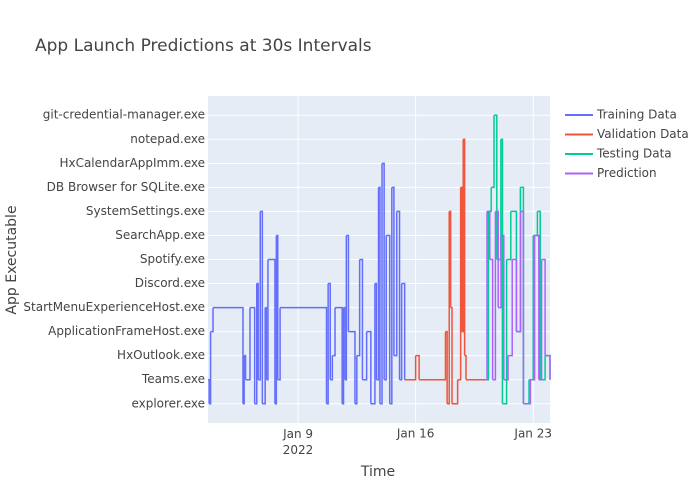  Describe the element at coordinates (173, 379) in the screenshot. I see `y-tick-label: Teams.exe` at that location.